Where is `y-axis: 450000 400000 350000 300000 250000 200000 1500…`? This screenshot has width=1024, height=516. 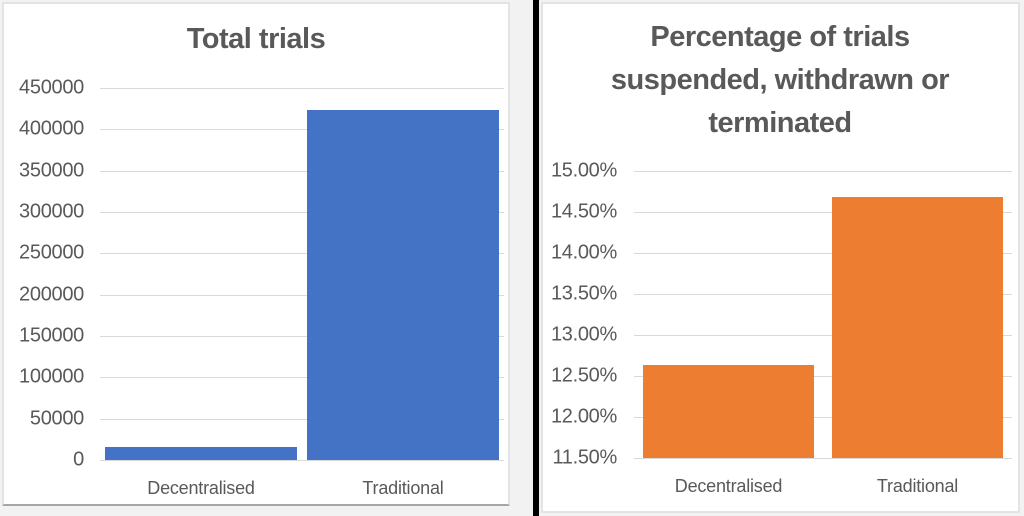
y-axis: 450000 400000 350000 300000 250000 200000 1500… is located at coordinates (44, 274).